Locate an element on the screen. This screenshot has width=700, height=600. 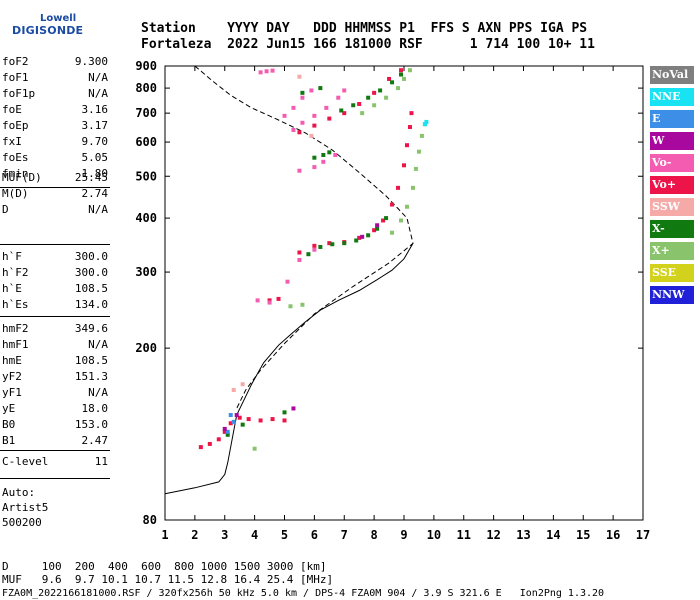
param-row: B0 153.0 is located at coordinates (55, 425).